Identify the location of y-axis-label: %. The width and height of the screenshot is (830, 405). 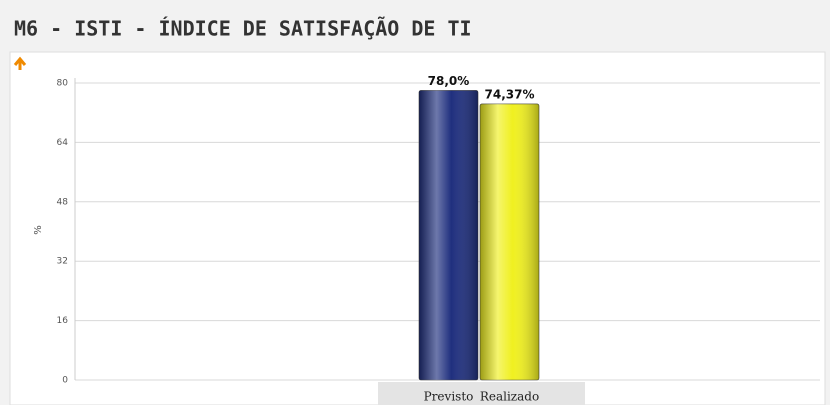
(38, 230).